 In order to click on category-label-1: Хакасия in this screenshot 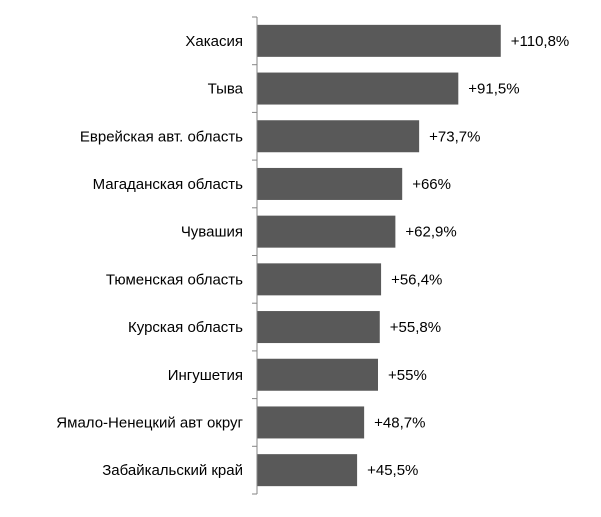, I will do `click(214, 41)`.